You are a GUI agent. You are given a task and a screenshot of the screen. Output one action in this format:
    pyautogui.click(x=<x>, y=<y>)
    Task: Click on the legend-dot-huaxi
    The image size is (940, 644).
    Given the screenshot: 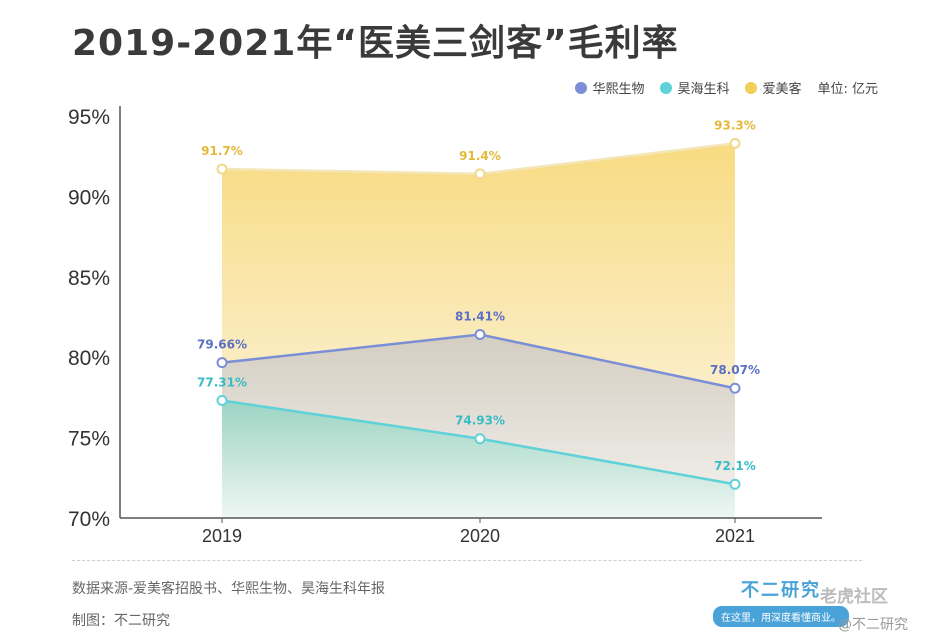 What is the action you would take?
    pyautogui.click(x=581, y=87)
    